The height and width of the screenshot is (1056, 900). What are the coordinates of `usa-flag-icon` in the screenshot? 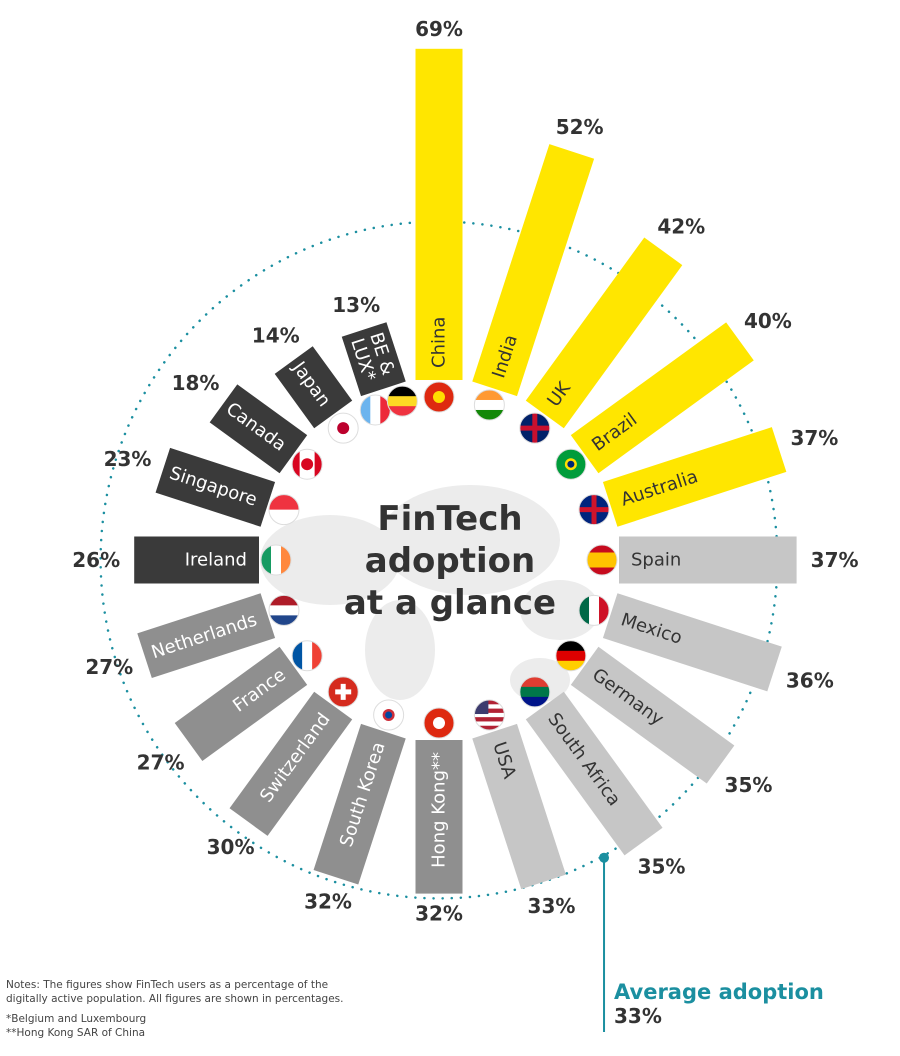 It's located at (489, 715).